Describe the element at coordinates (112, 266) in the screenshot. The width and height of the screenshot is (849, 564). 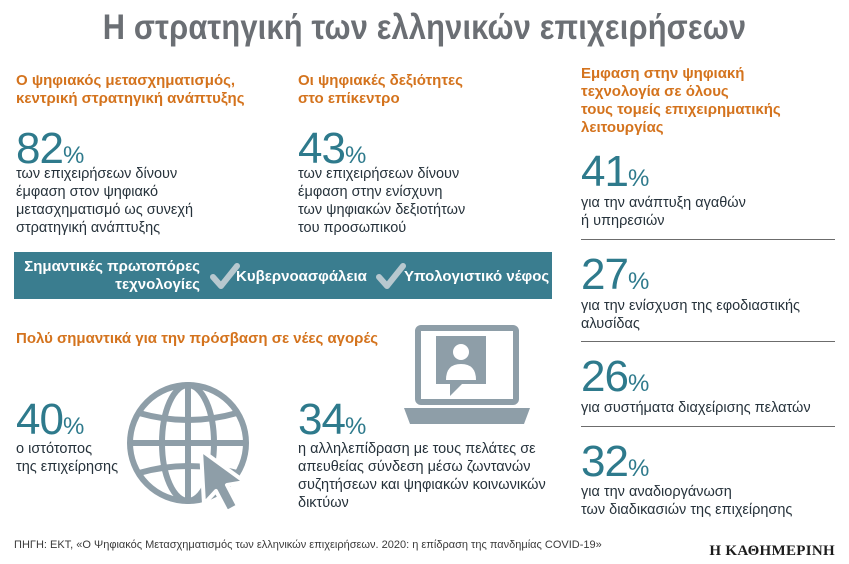
I see `band-label-line: Σημαντικές πρωτοπόρες` at that location.